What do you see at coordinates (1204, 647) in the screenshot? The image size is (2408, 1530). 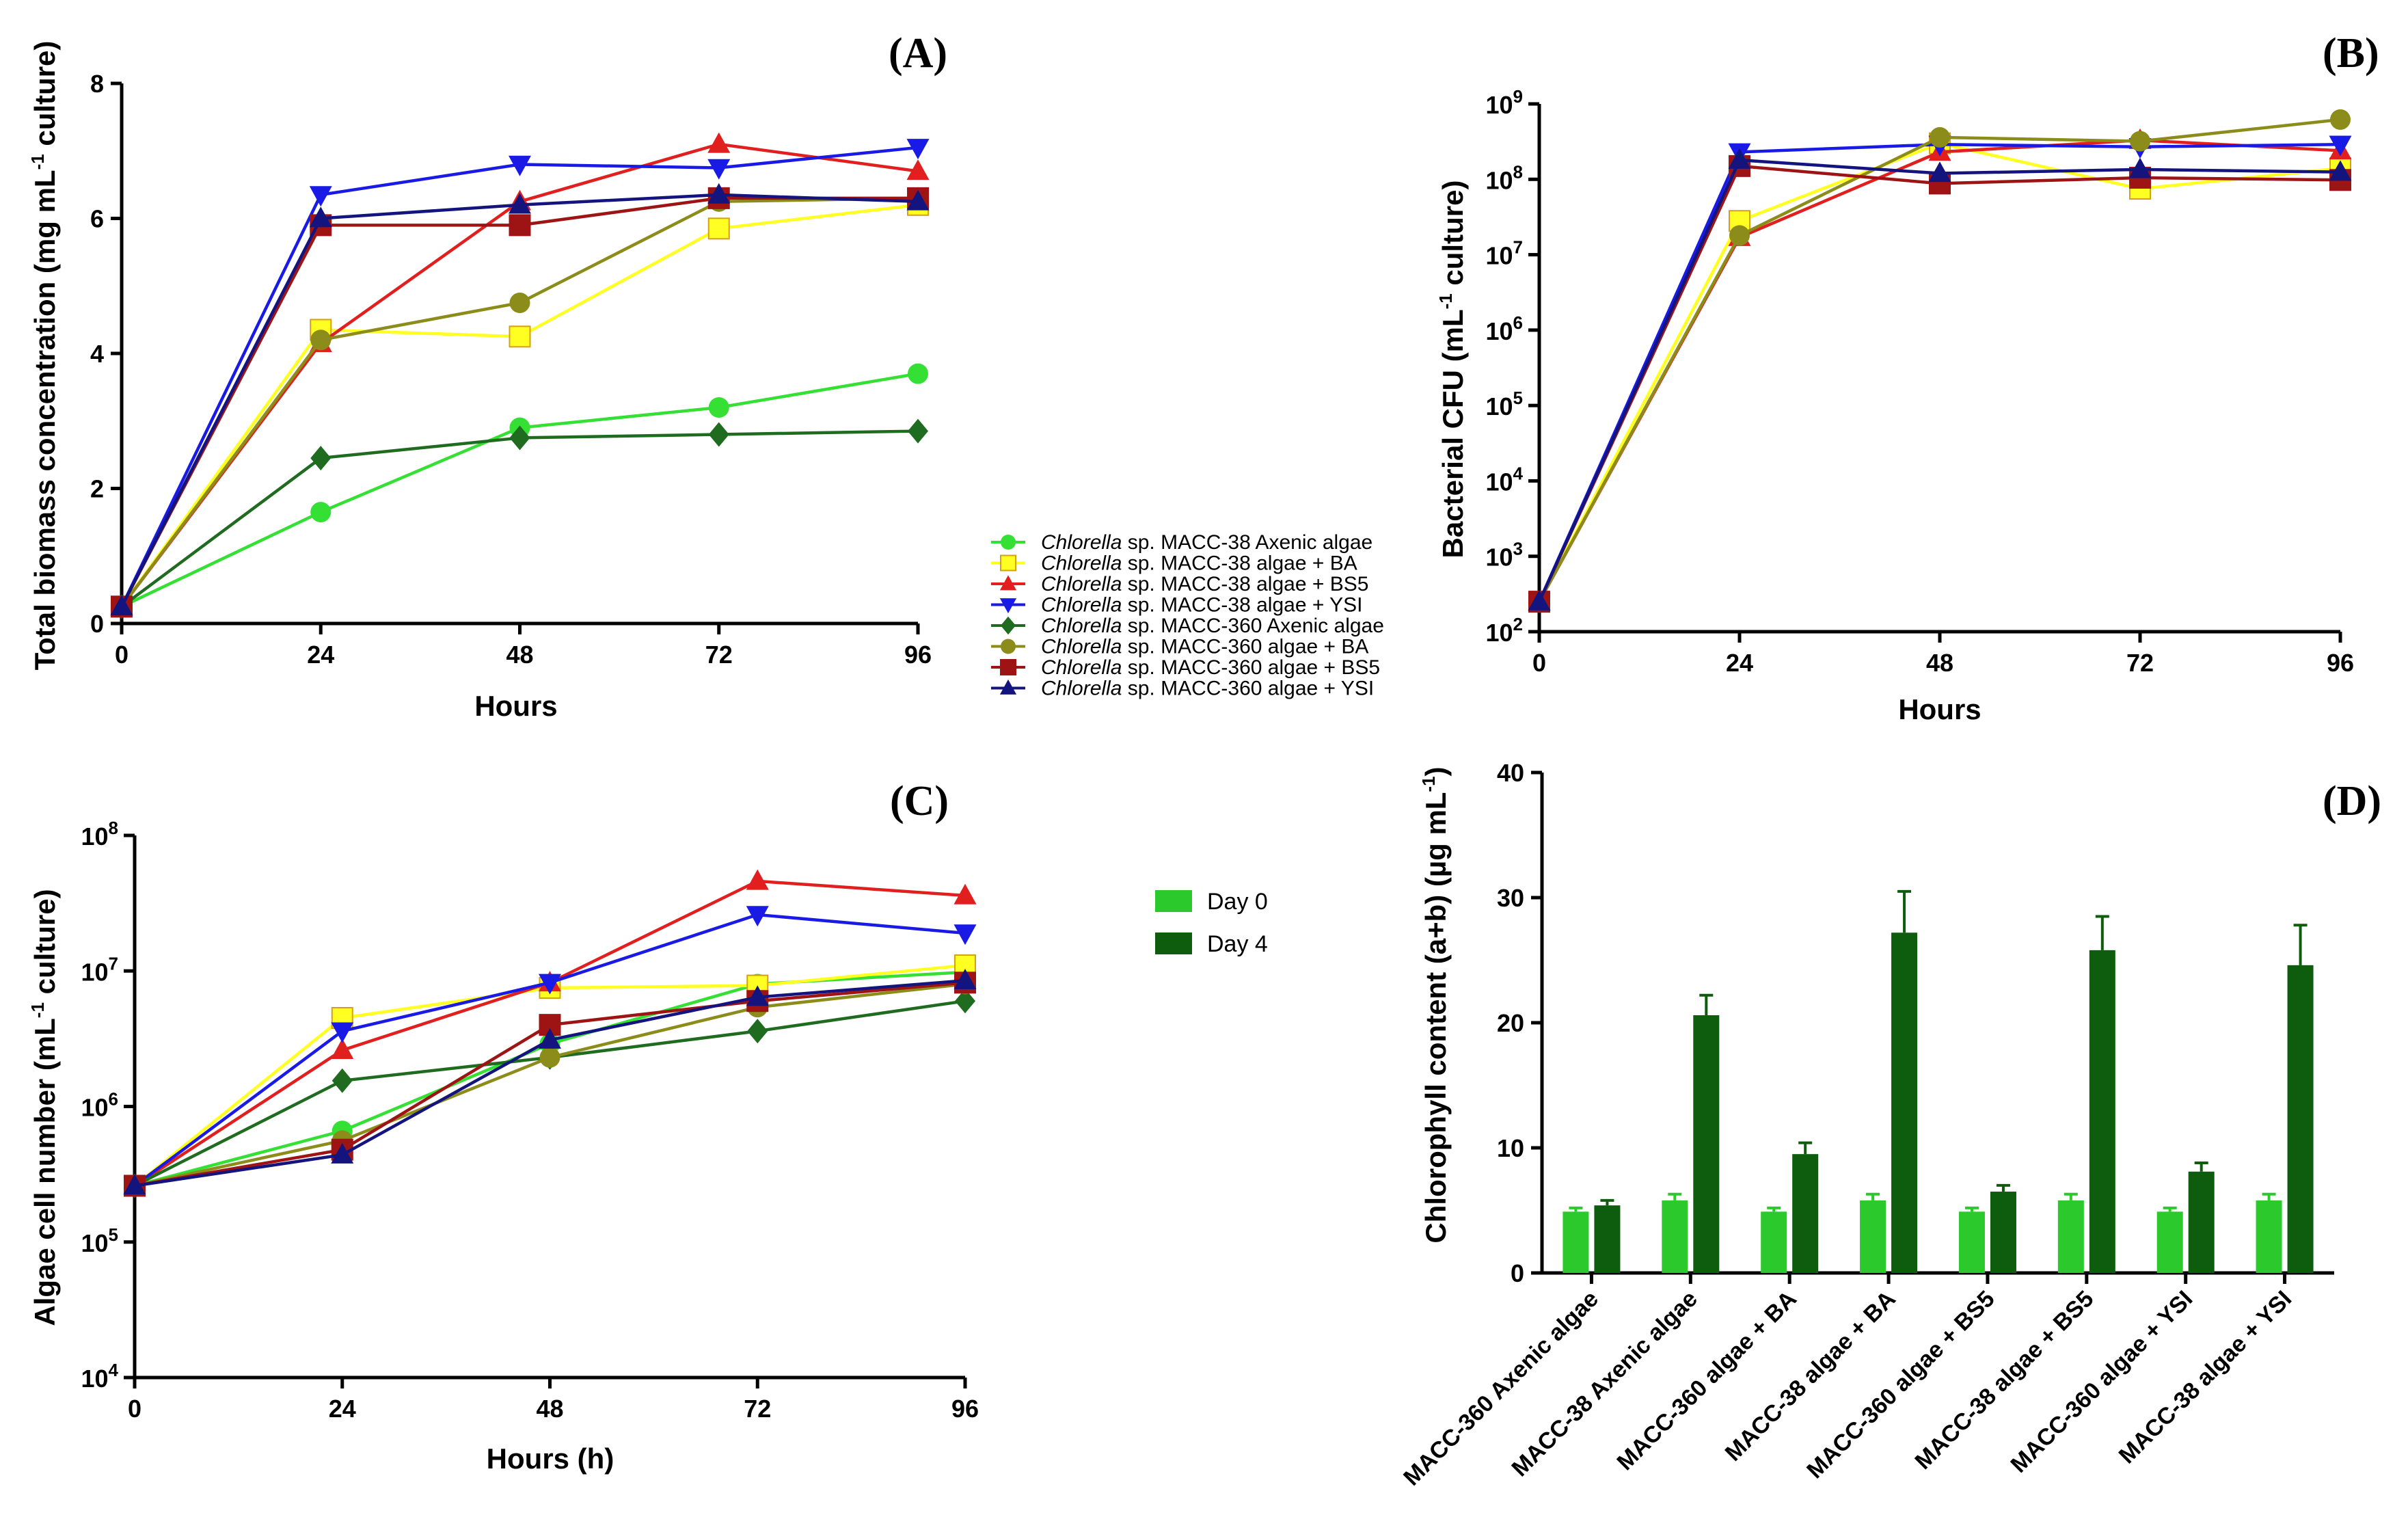 I see `legend-label: Chlorella sp. MACC-360 algae + BA` at bounding box center [1204, 647].